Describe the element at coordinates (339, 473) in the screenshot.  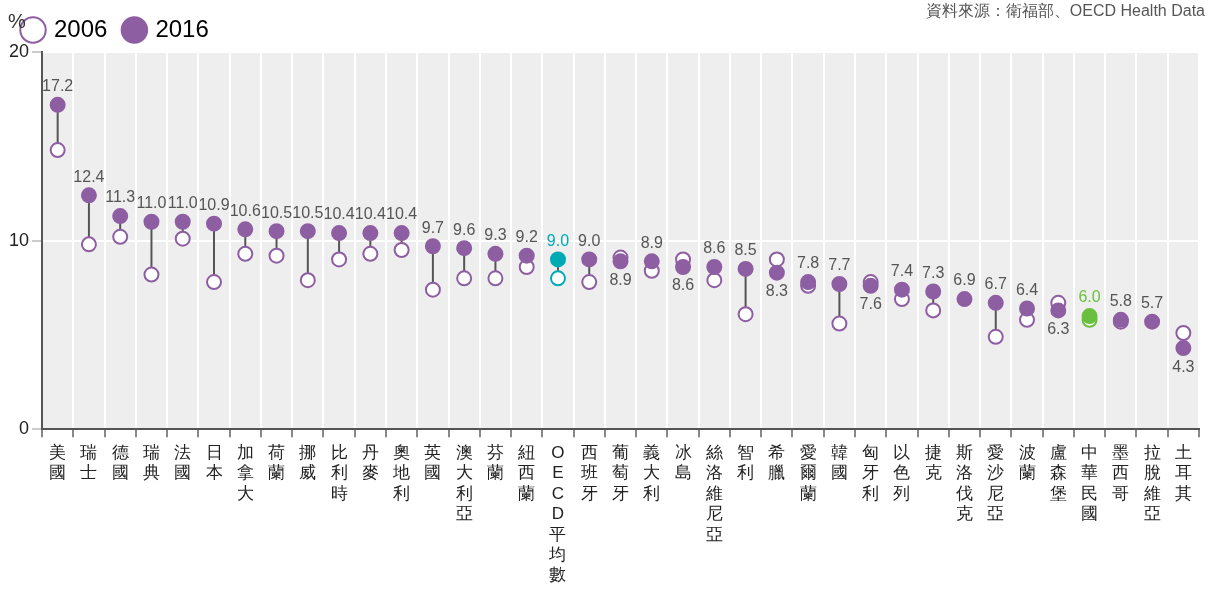
I see `x-tick-label: 比利時` at that location.